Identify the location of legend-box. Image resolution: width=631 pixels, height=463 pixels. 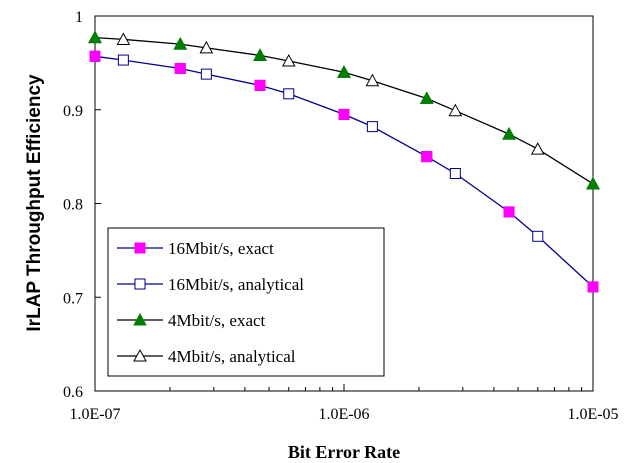
(246, 302).